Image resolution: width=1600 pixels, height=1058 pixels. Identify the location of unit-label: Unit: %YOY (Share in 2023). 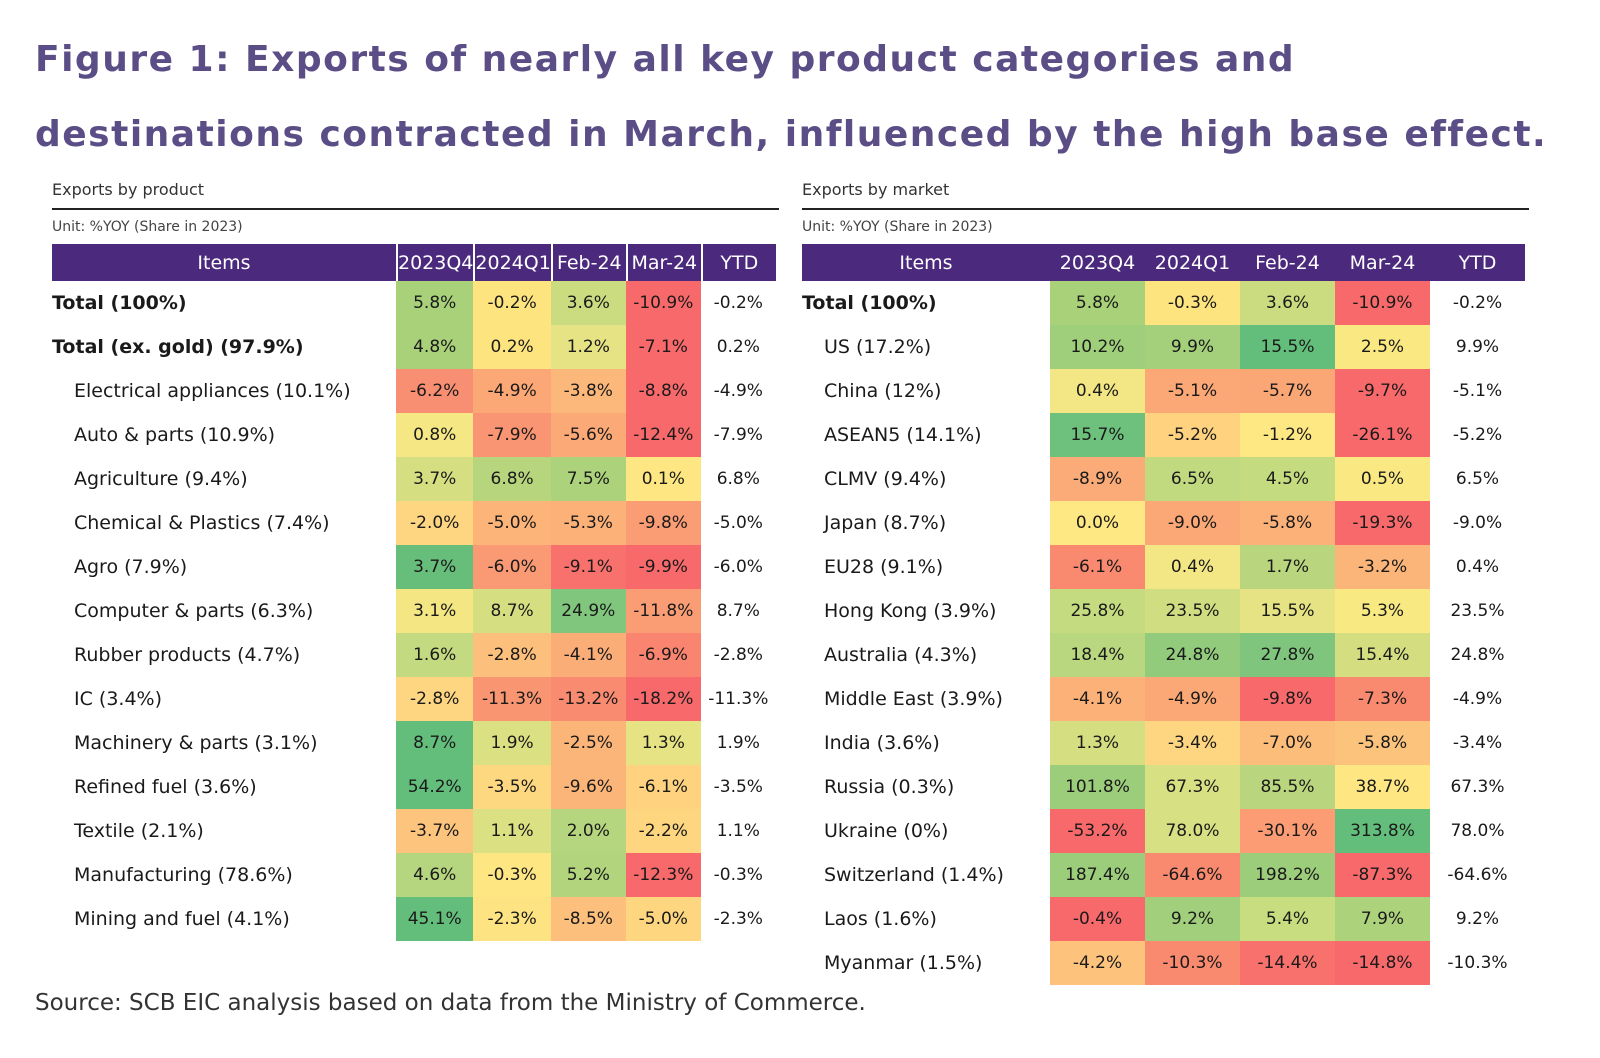
(147, 227).